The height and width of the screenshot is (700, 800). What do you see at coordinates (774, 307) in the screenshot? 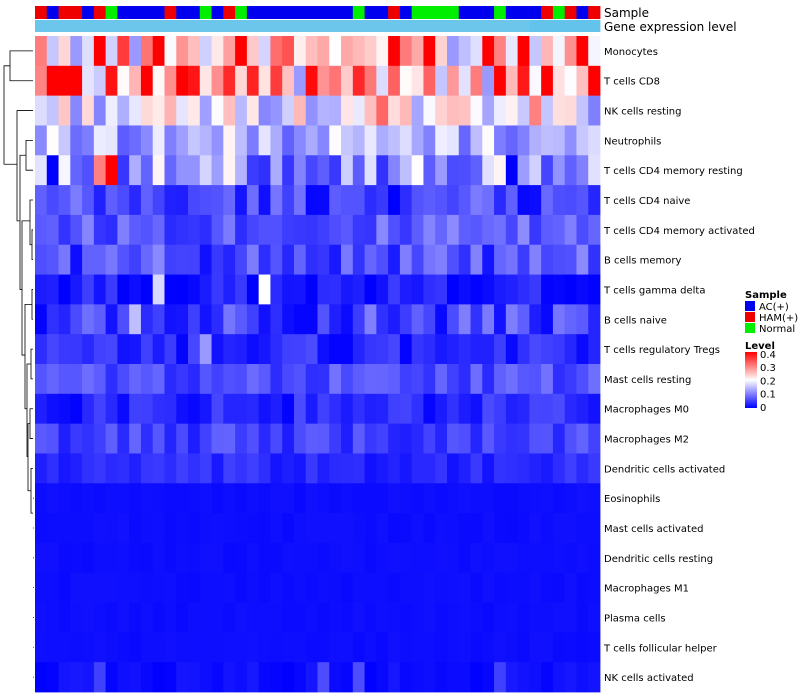
I see `sample-legend-label: AC(+)` at bounding box center [774, 307].